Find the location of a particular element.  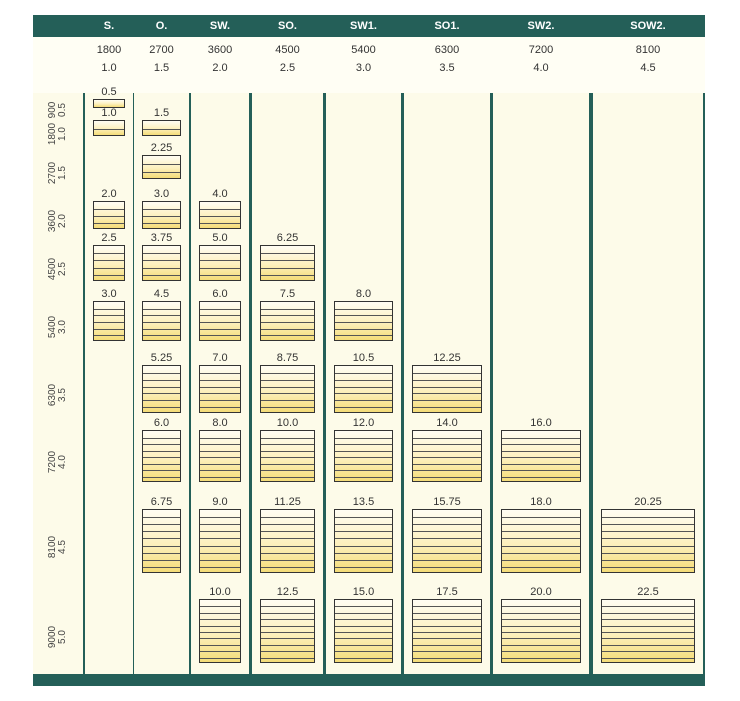

area-value: 12.25 is located at coordinates (447, 358).